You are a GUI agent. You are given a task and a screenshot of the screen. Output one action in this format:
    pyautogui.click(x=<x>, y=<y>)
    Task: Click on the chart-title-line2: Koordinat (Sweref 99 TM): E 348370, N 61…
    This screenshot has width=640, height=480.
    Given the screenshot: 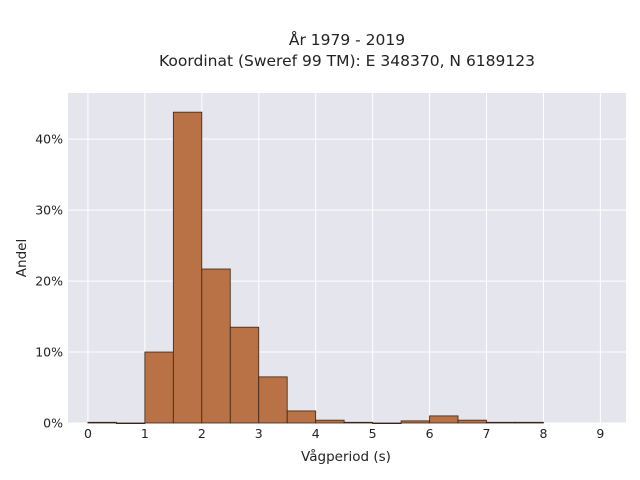 What is the action you would take?
    pyautogui.click(x=347, y=61)
    